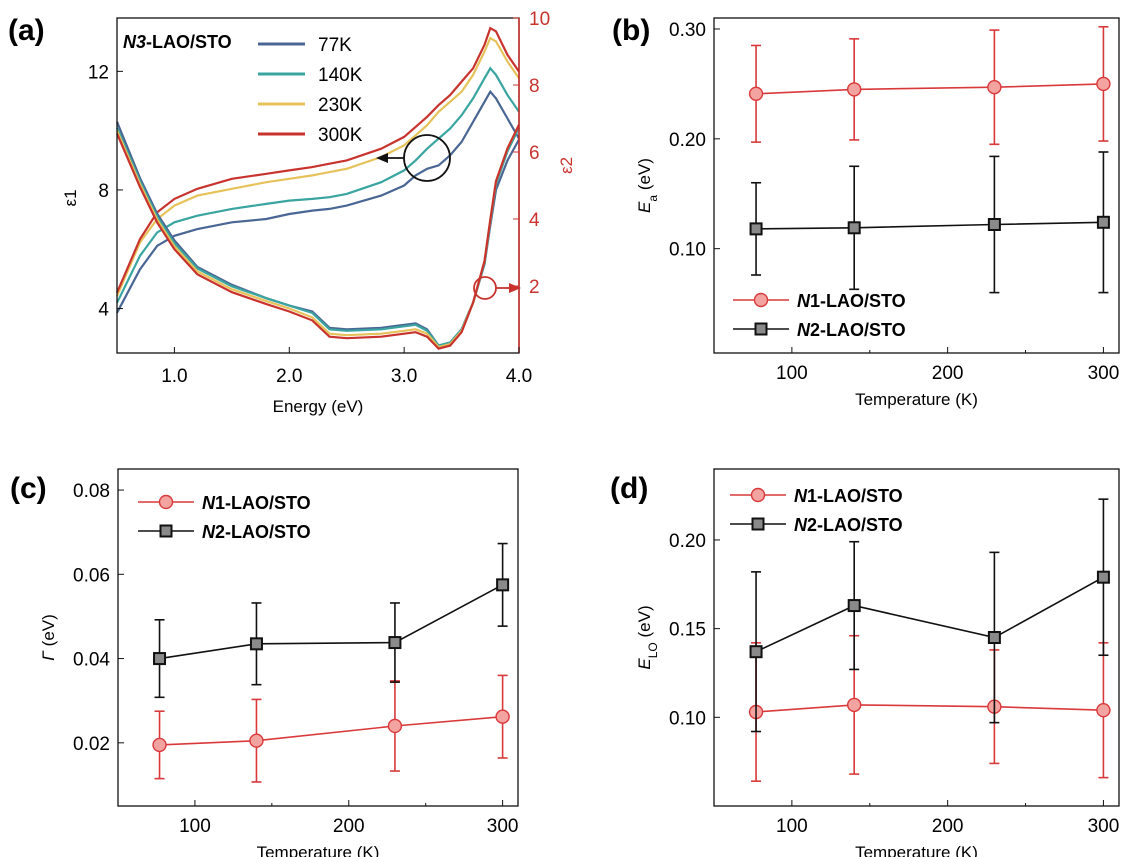  Describe the element at coordinates (916, 850) in the screenshot. I see `x-axis-label-d: Temperature (K)` at that location.